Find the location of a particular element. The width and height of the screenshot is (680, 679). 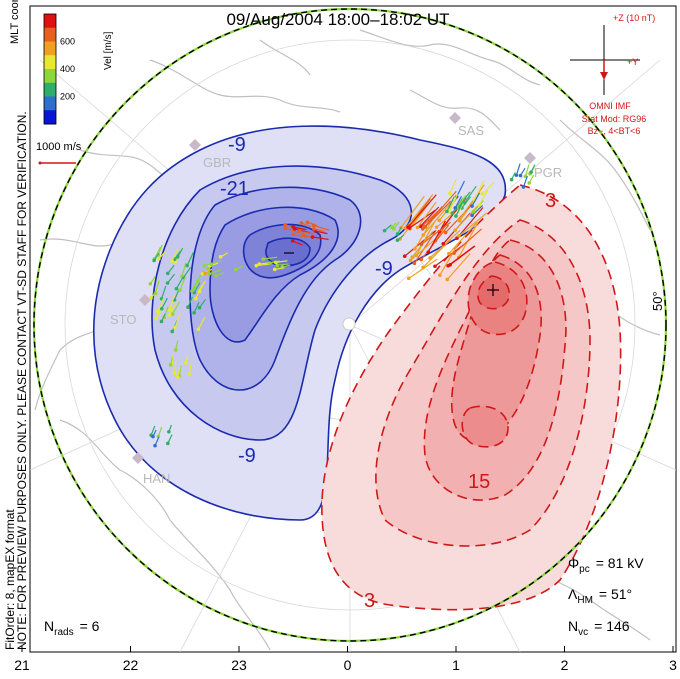

contour-label-pos: 3 is located at coordinates (369, 601).